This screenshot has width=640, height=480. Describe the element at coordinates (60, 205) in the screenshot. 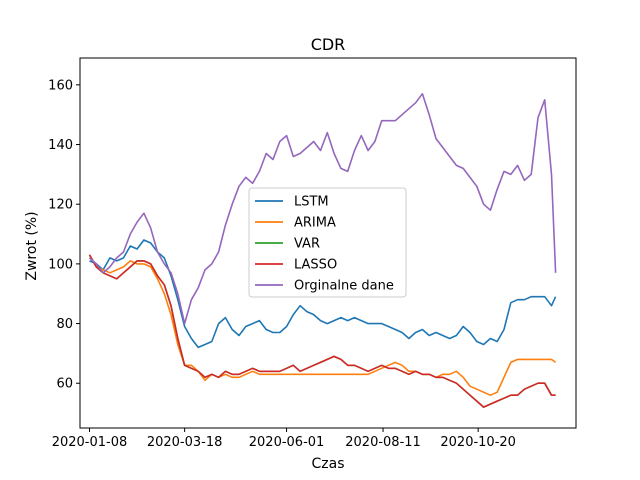

I see `y-tick-label: 120` at that location.